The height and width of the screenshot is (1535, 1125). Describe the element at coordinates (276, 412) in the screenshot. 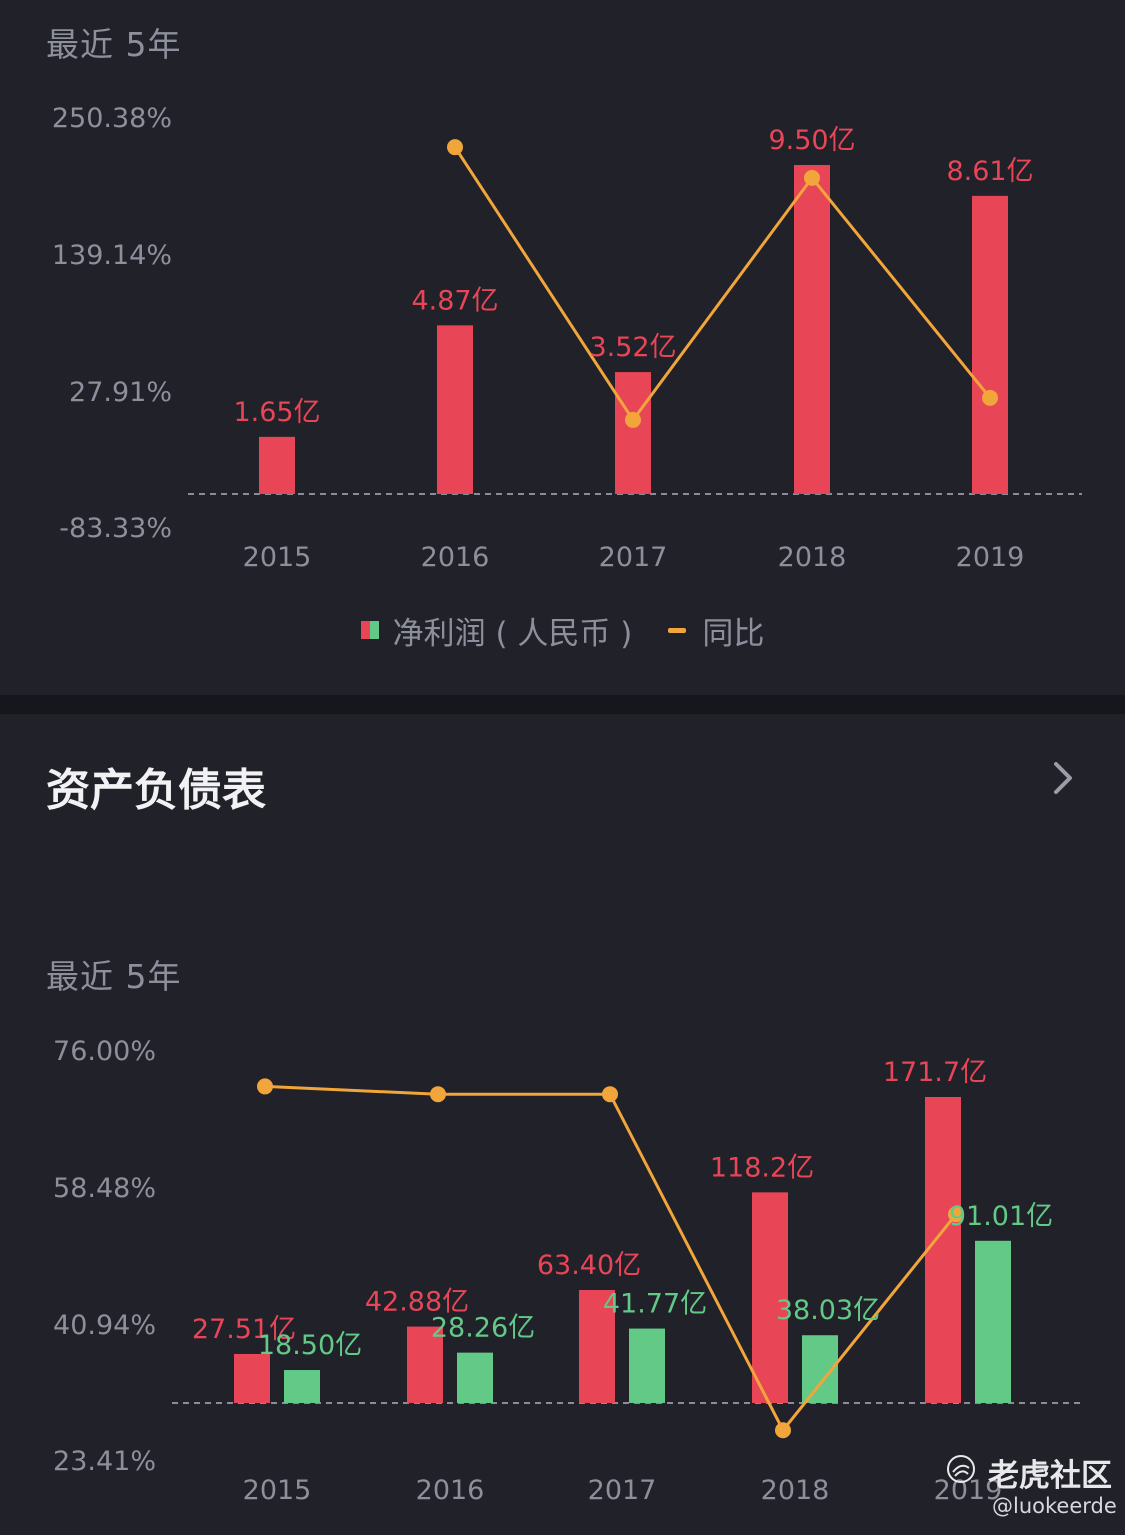

I see `data-label: 1.65亿` at that location.